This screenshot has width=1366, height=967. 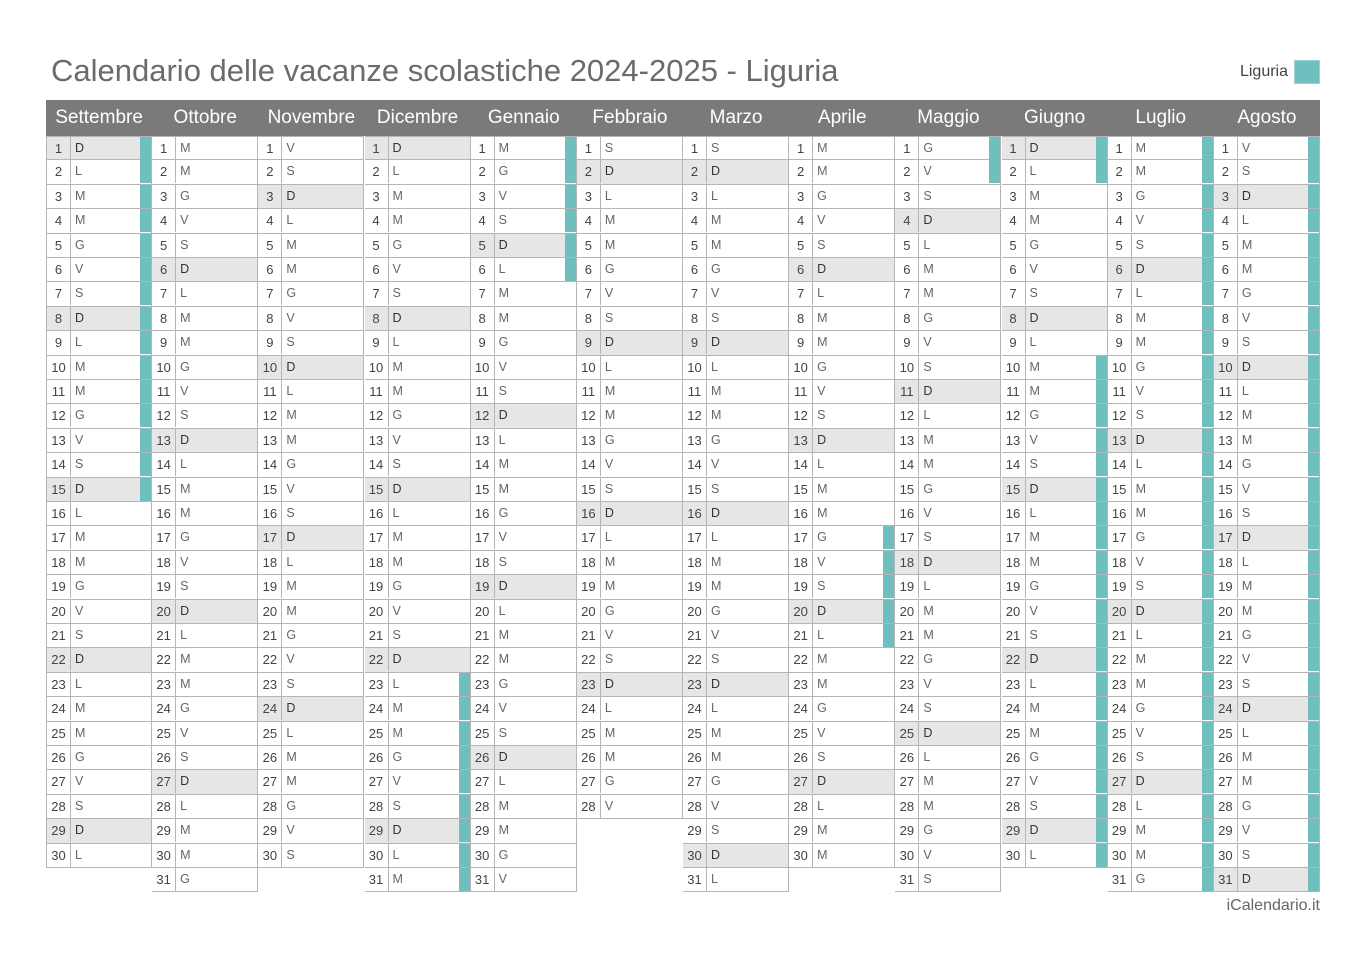 I want to click on day-cell: 16 L, so click(x=99, y=514).